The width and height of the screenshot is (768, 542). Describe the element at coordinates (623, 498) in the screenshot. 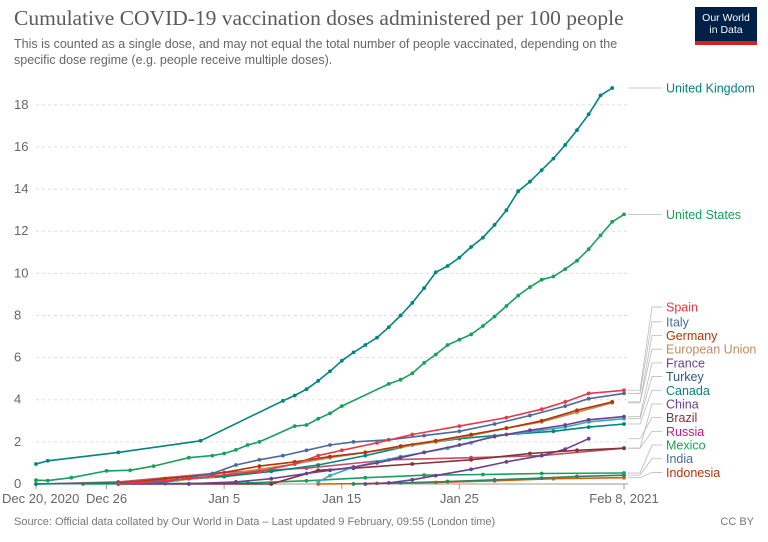

I see `x-tick-label-5: Feb 8, 2021` at that location.